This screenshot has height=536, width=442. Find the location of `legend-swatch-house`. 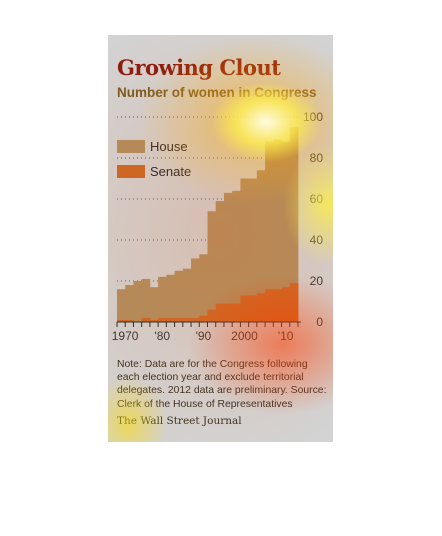

legend-swatch-house is located at coordinates (131, 146).